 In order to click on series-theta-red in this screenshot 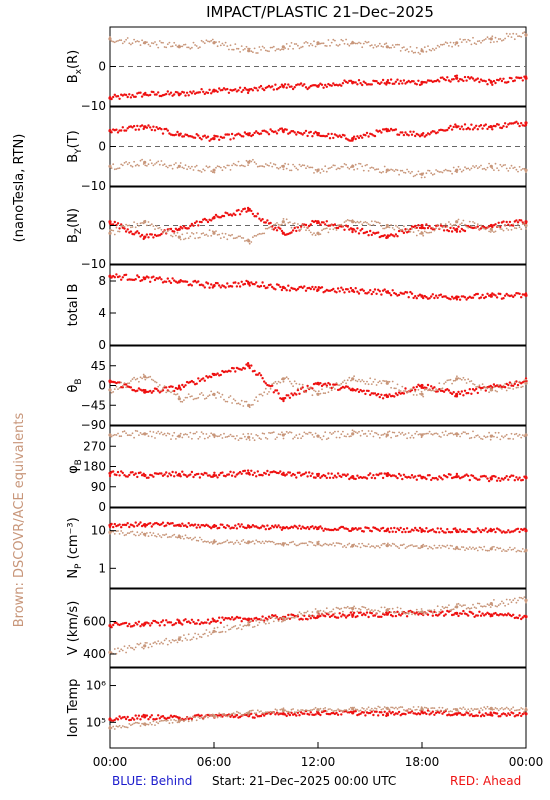, I will do `click(318, 382)`.